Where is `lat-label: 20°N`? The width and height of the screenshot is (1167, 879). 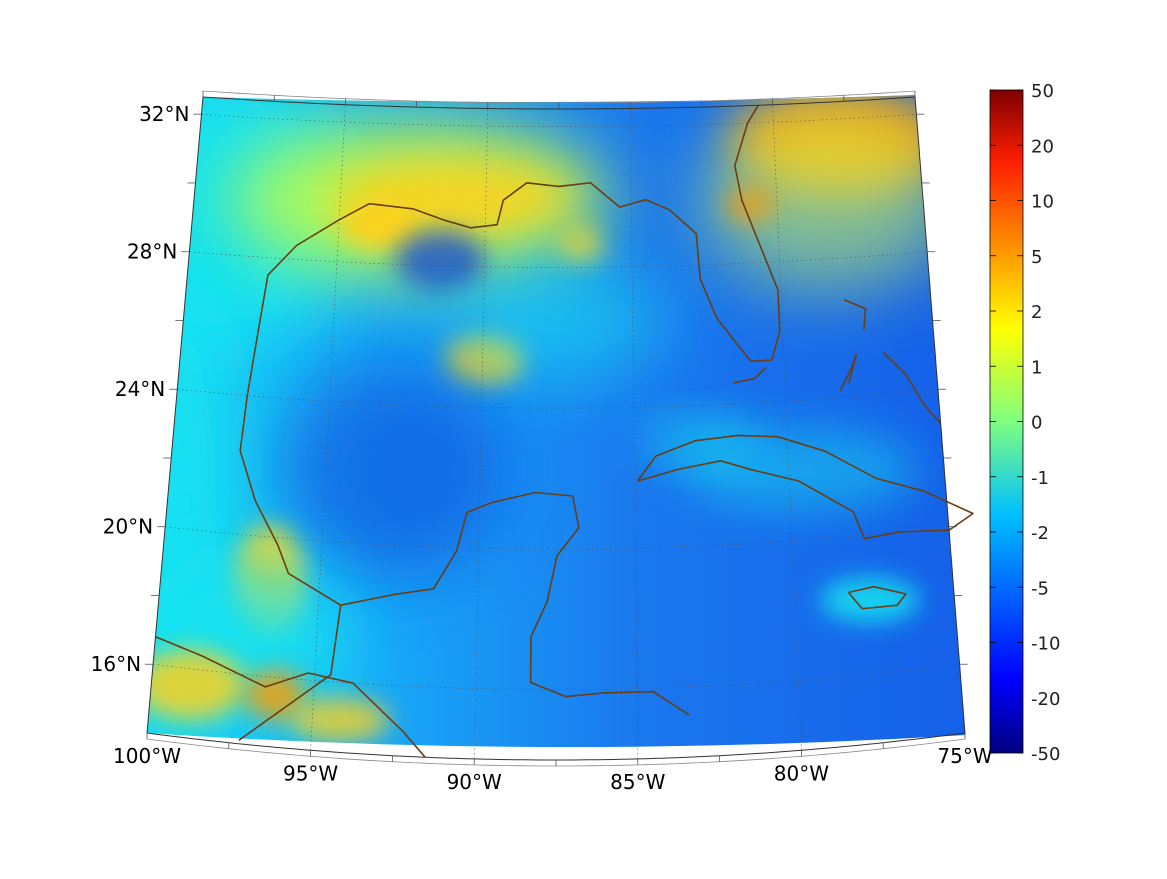 lat-label: 20°N is located at coordinates (128, 527).